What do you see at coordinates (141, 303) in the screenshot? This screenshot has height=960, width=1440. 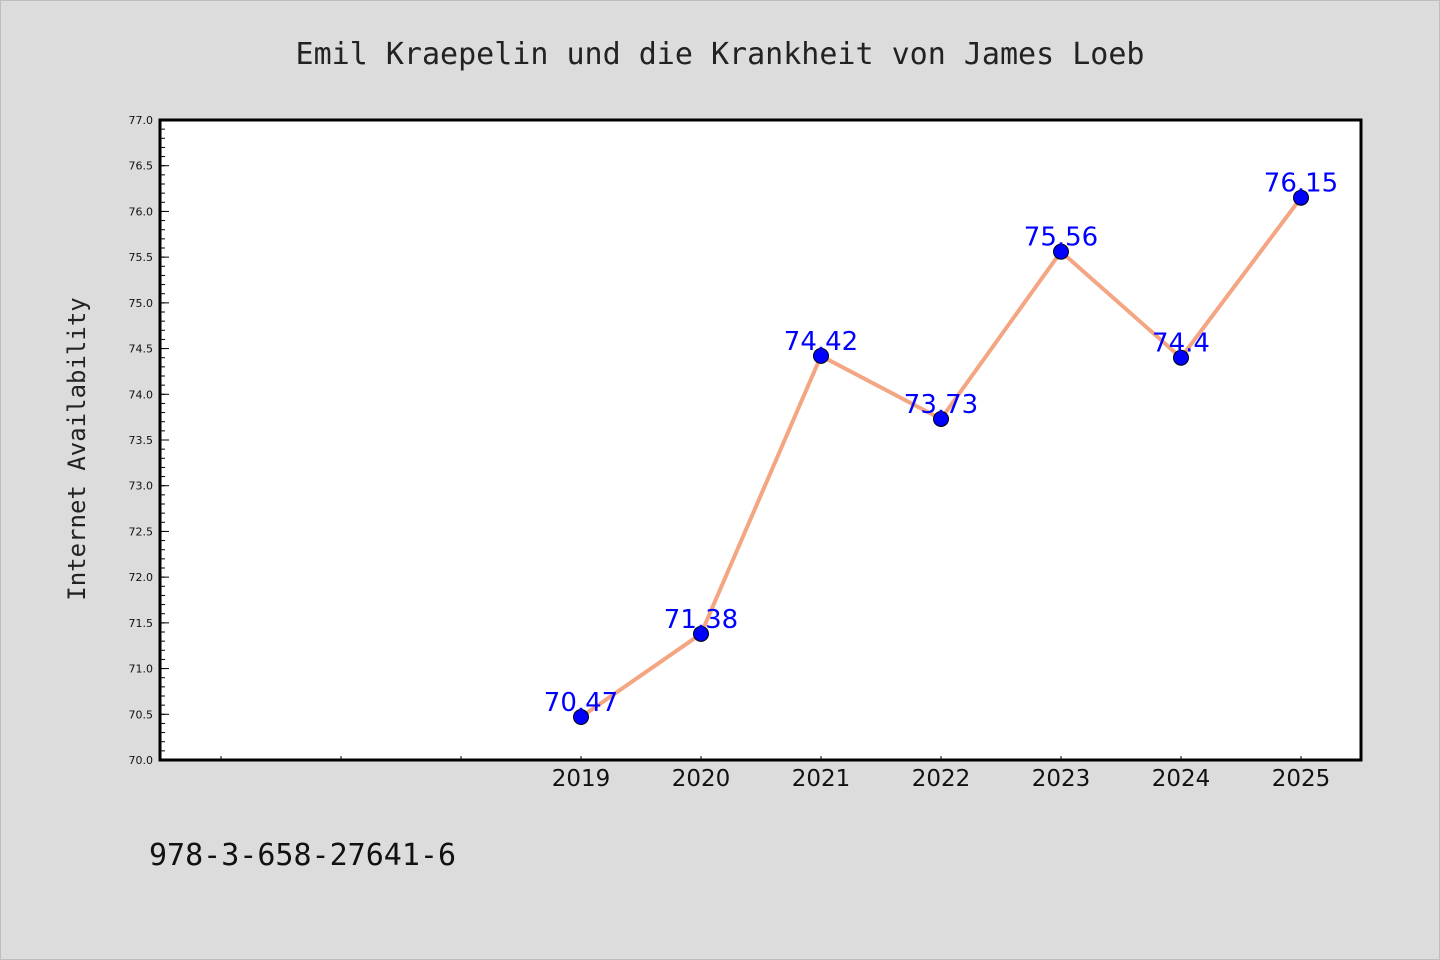 I see `y-tick-label: 75.0` at bounding box center [141, 303].